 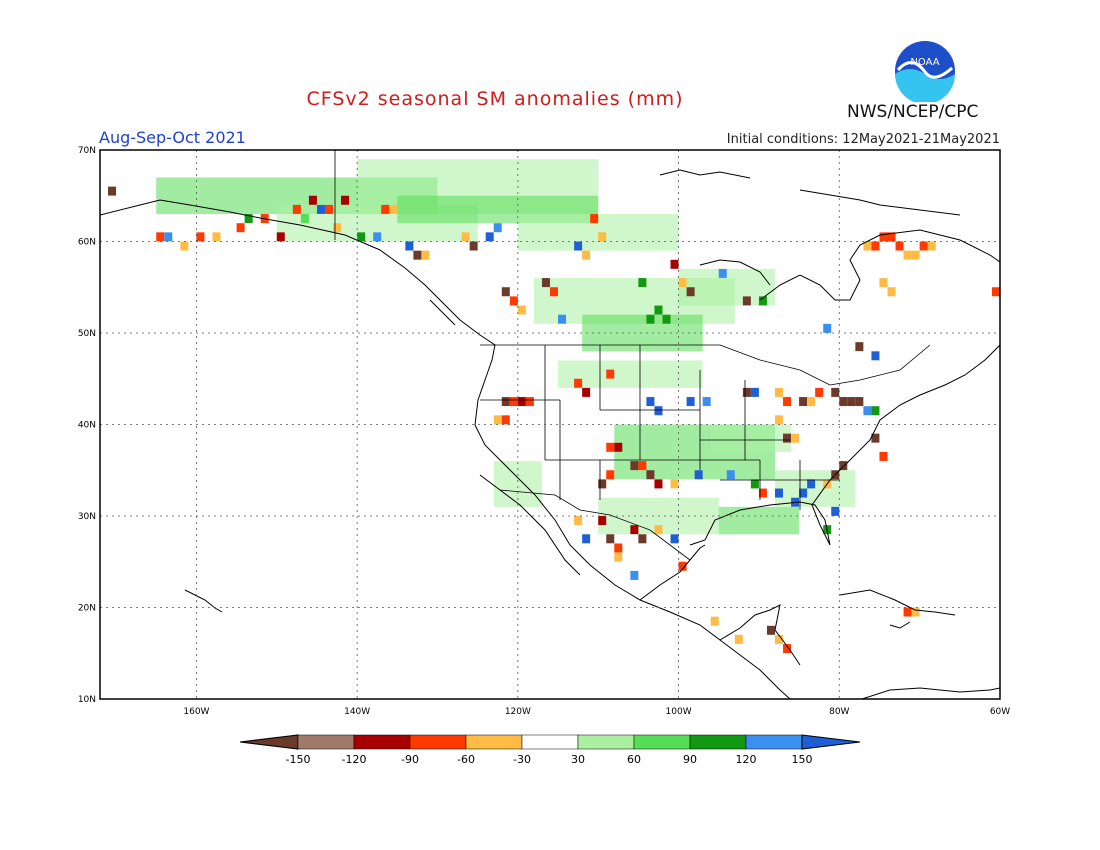 What do you see at coordinates (87, 517) in the screenshot?
I see `latitude-label: 30N` at bounding box center [87, 517].